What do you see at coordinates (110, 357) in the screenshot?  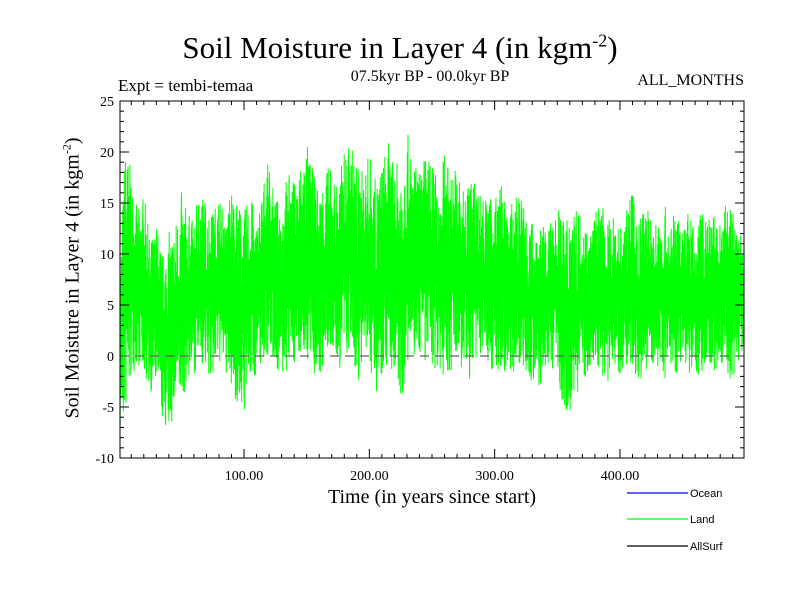 I see `y-tick-label: 0` at bounding box center [110, 357].